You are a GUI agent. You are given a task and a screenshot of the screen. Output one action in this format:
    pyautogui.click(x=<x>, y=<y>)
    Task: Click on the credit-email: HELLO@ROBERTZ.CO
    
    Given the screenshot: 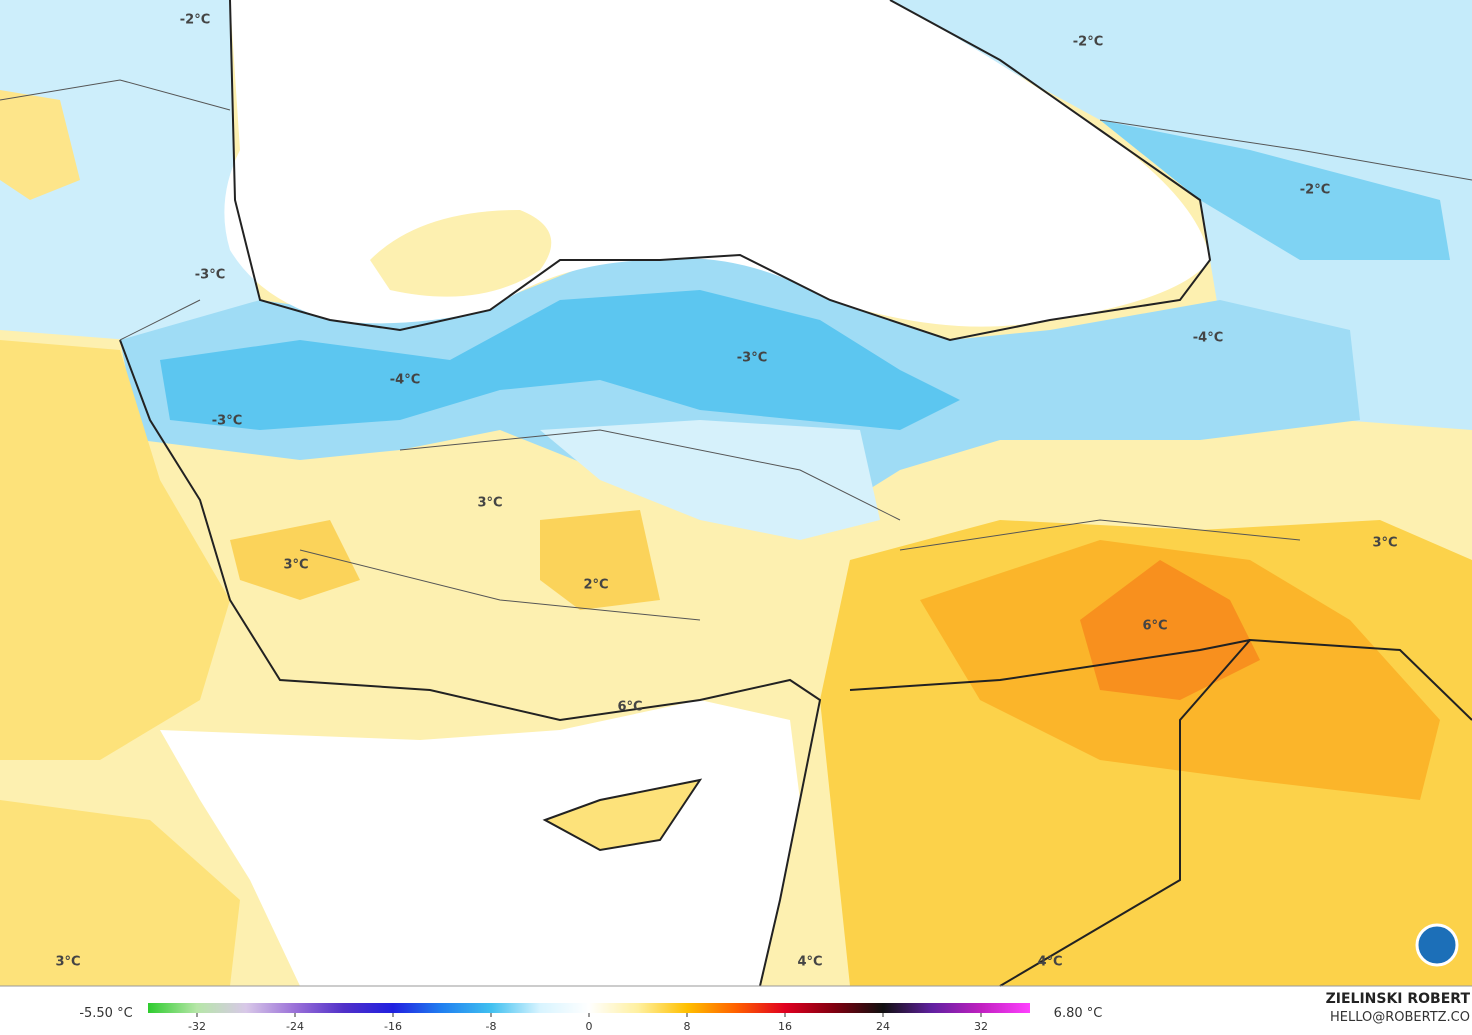 What is the action you would take?
    pyautogui.click(x=1400, y=1017)
    